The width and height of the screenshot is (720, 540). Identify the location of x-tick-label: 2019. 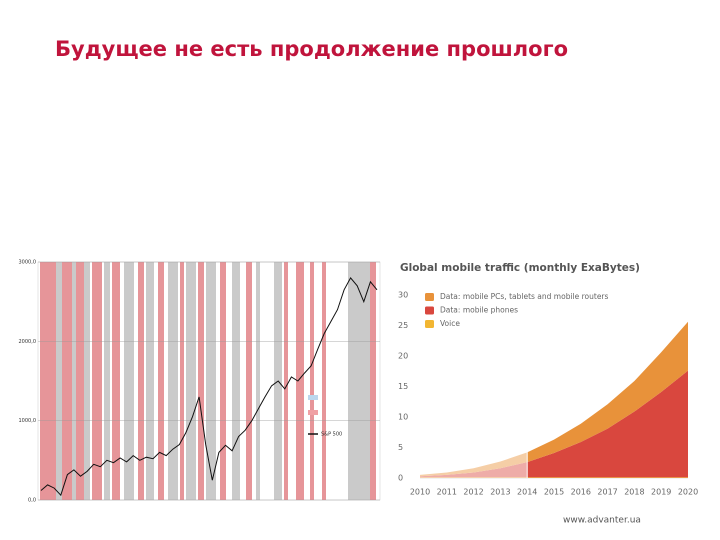
(661, 492).